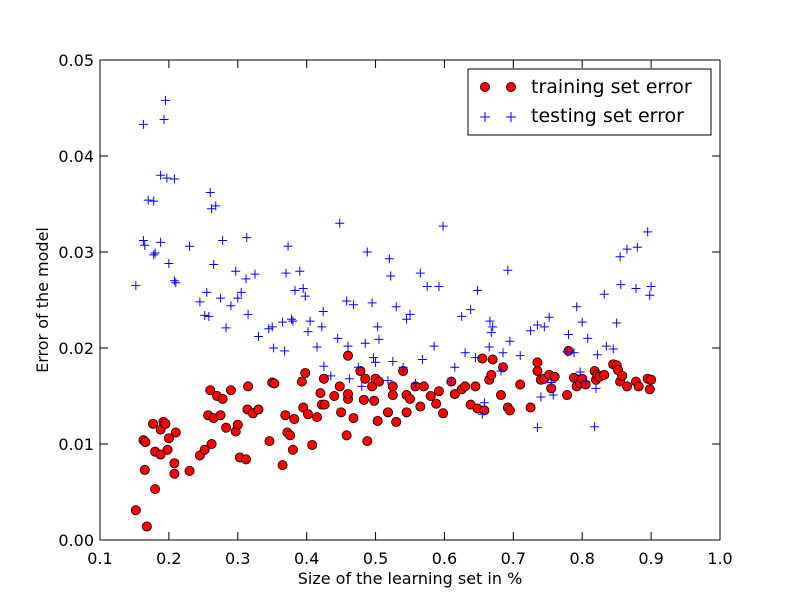 This screenshot has height=600, width=800. What do you see at coordinates (168, 558) in the screenshot?
I see `x-tick-label: 0.2` at bounding box center [168, 558].